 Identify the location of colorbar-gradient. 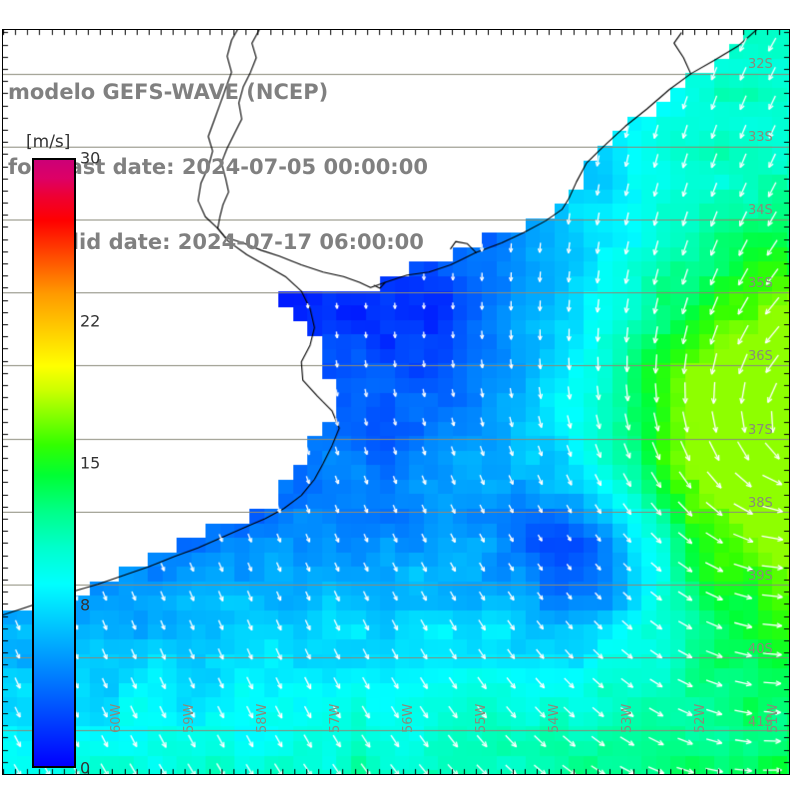
(54, 463).